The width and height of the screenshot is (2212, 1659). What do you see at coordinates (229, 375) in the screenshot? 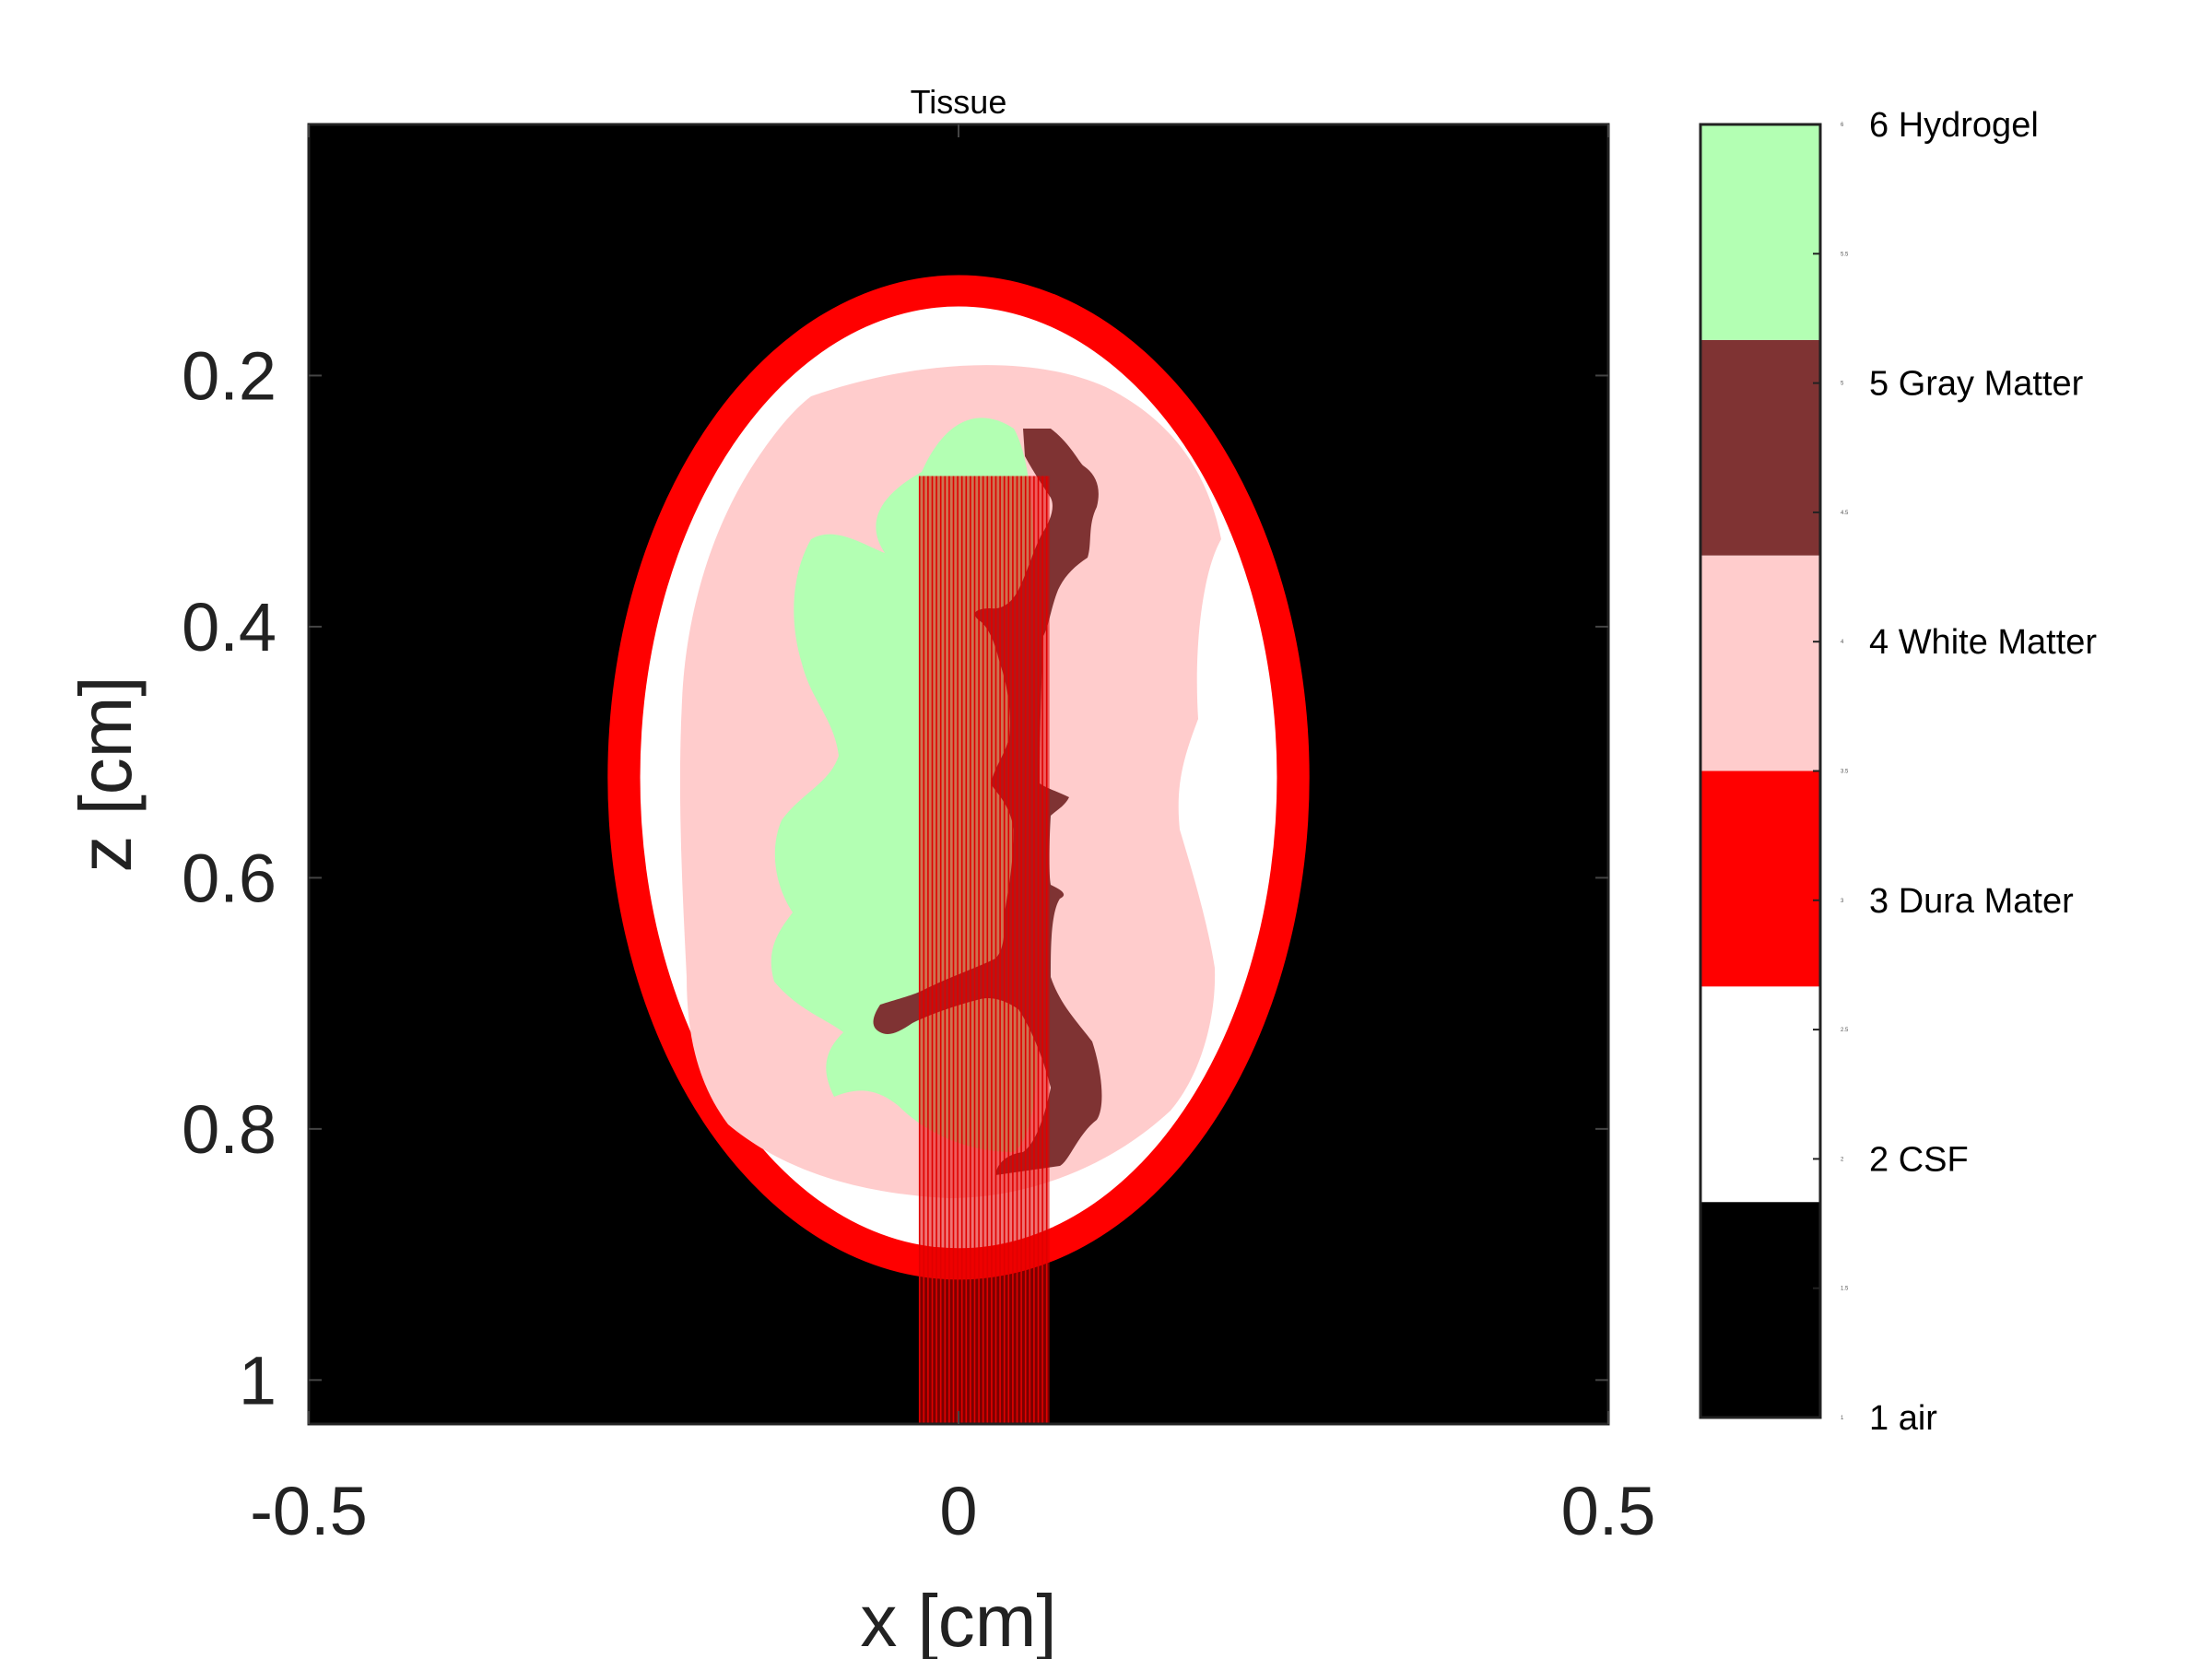
I see `y-tick-label: 0.2` at bounding box center [229, 375].